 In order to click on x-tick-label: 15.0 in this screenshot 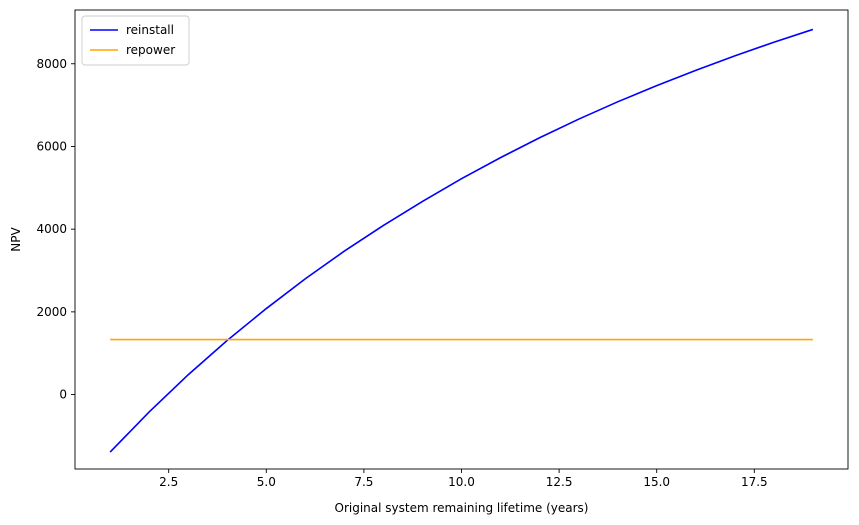, I will do `click(656, 482)`.